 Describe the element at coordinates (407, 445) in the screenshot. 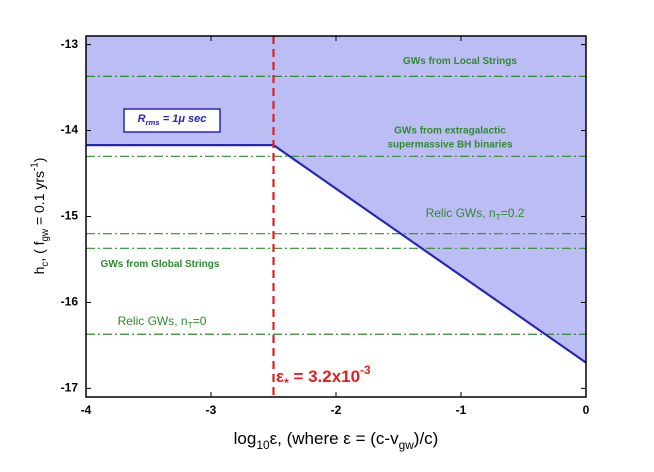

I see `x-axis-label-part: gw` at that location.